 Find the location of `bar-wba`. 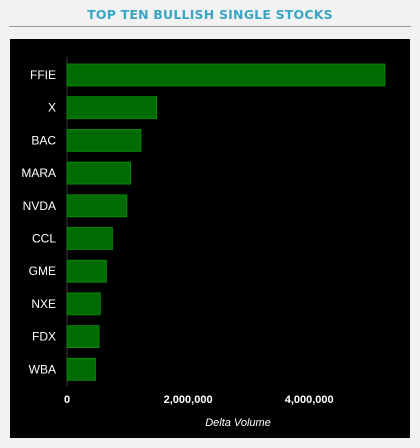

bar-wba is located at coordinates (81, 369).